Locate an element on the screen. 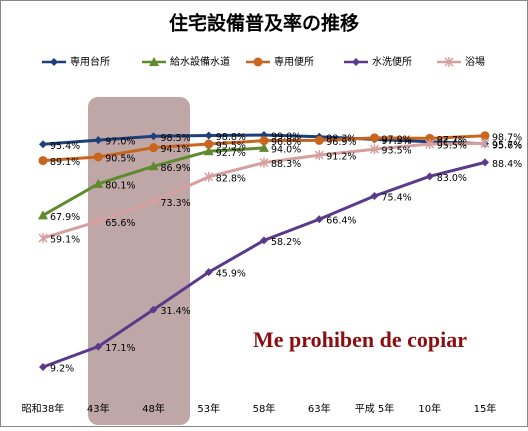  data-label: 95.6% is located at coordinates (507, 145).